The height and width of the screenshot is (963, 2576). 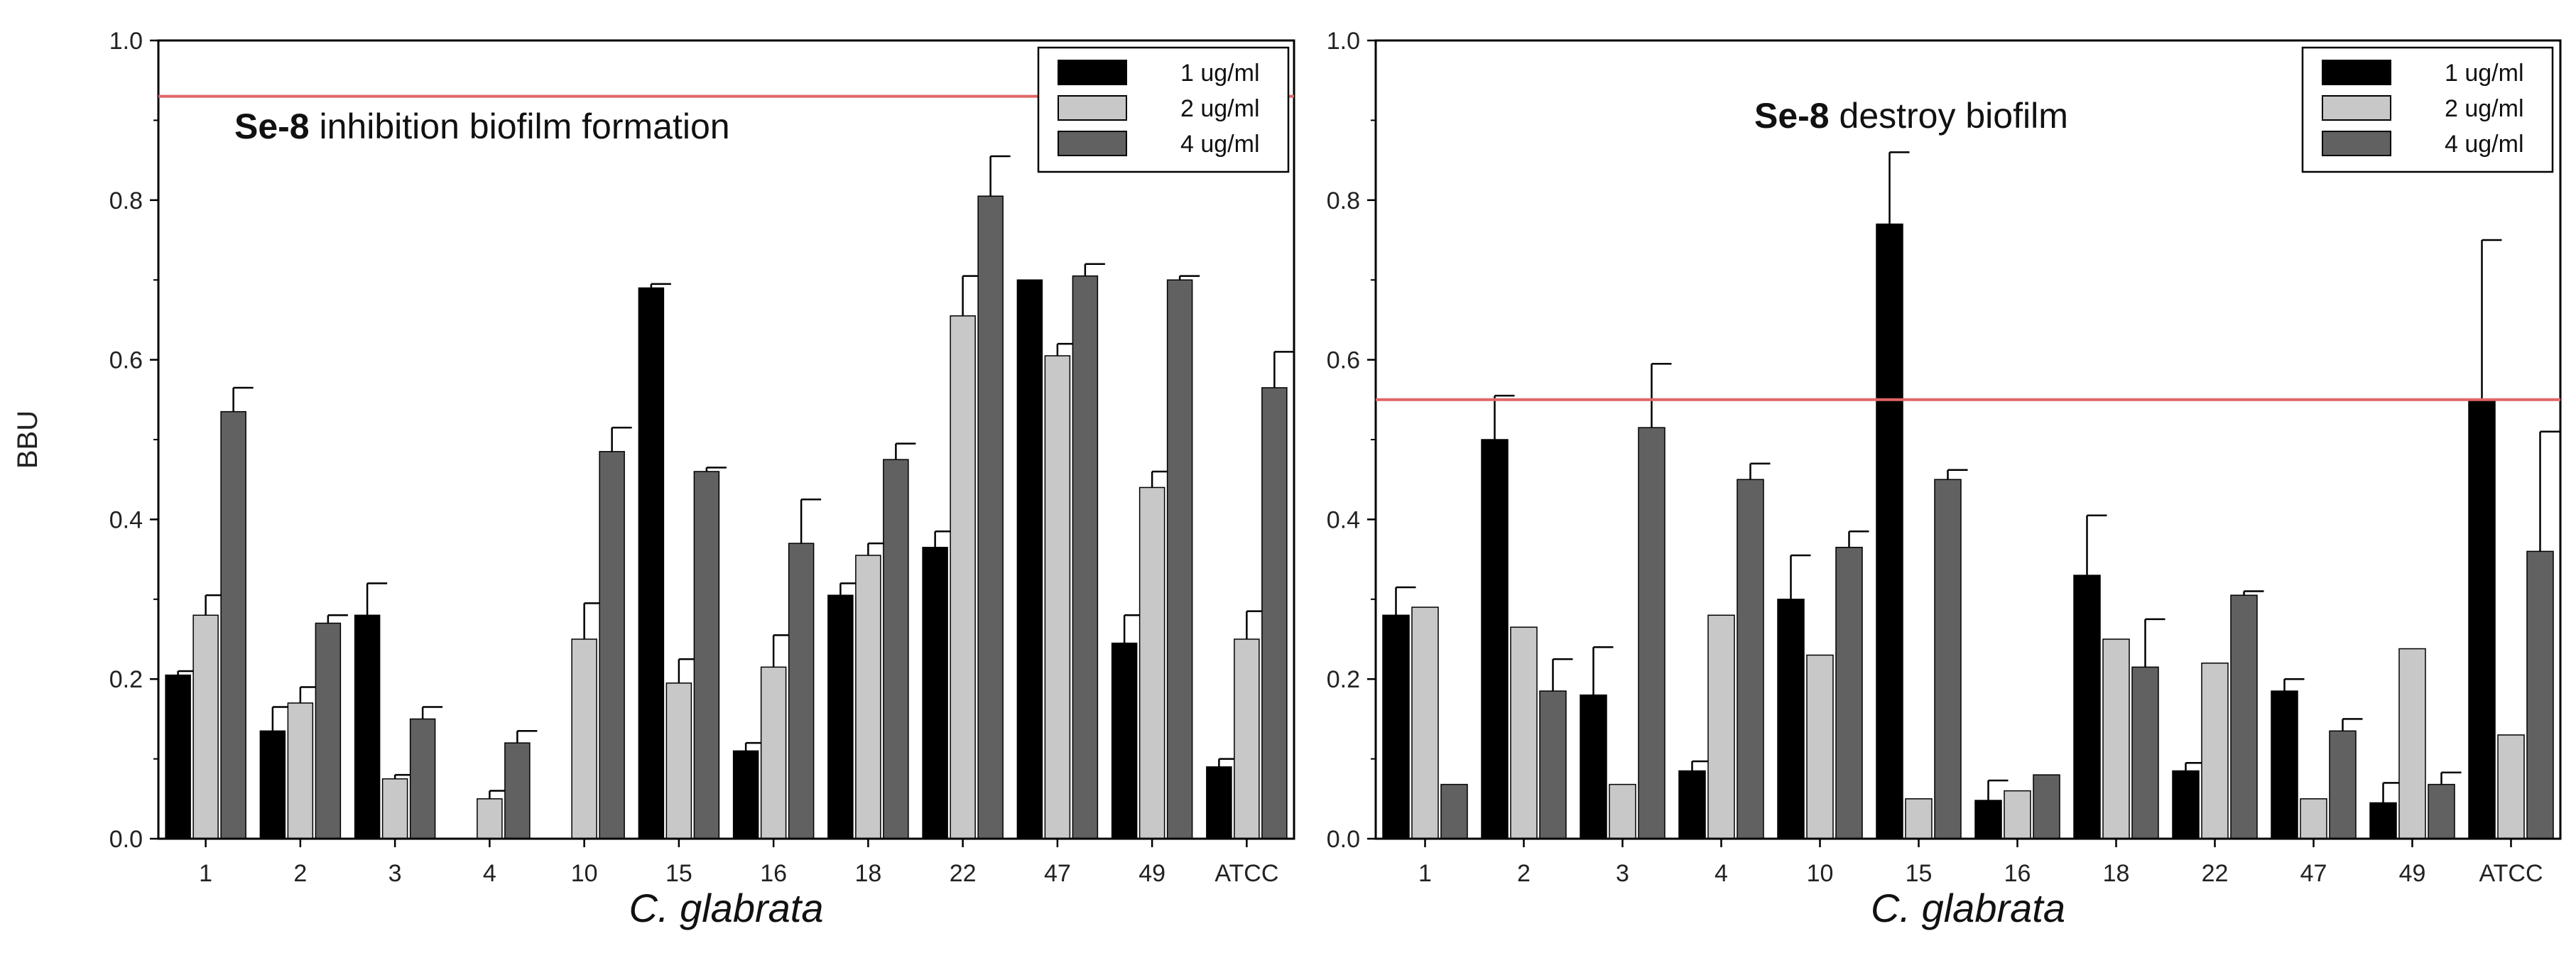 What do you see at coordinates (1220, 108) in the screenshot?
I see `legend-label: 2 ug/ml` at bounding box center [1220, 108].